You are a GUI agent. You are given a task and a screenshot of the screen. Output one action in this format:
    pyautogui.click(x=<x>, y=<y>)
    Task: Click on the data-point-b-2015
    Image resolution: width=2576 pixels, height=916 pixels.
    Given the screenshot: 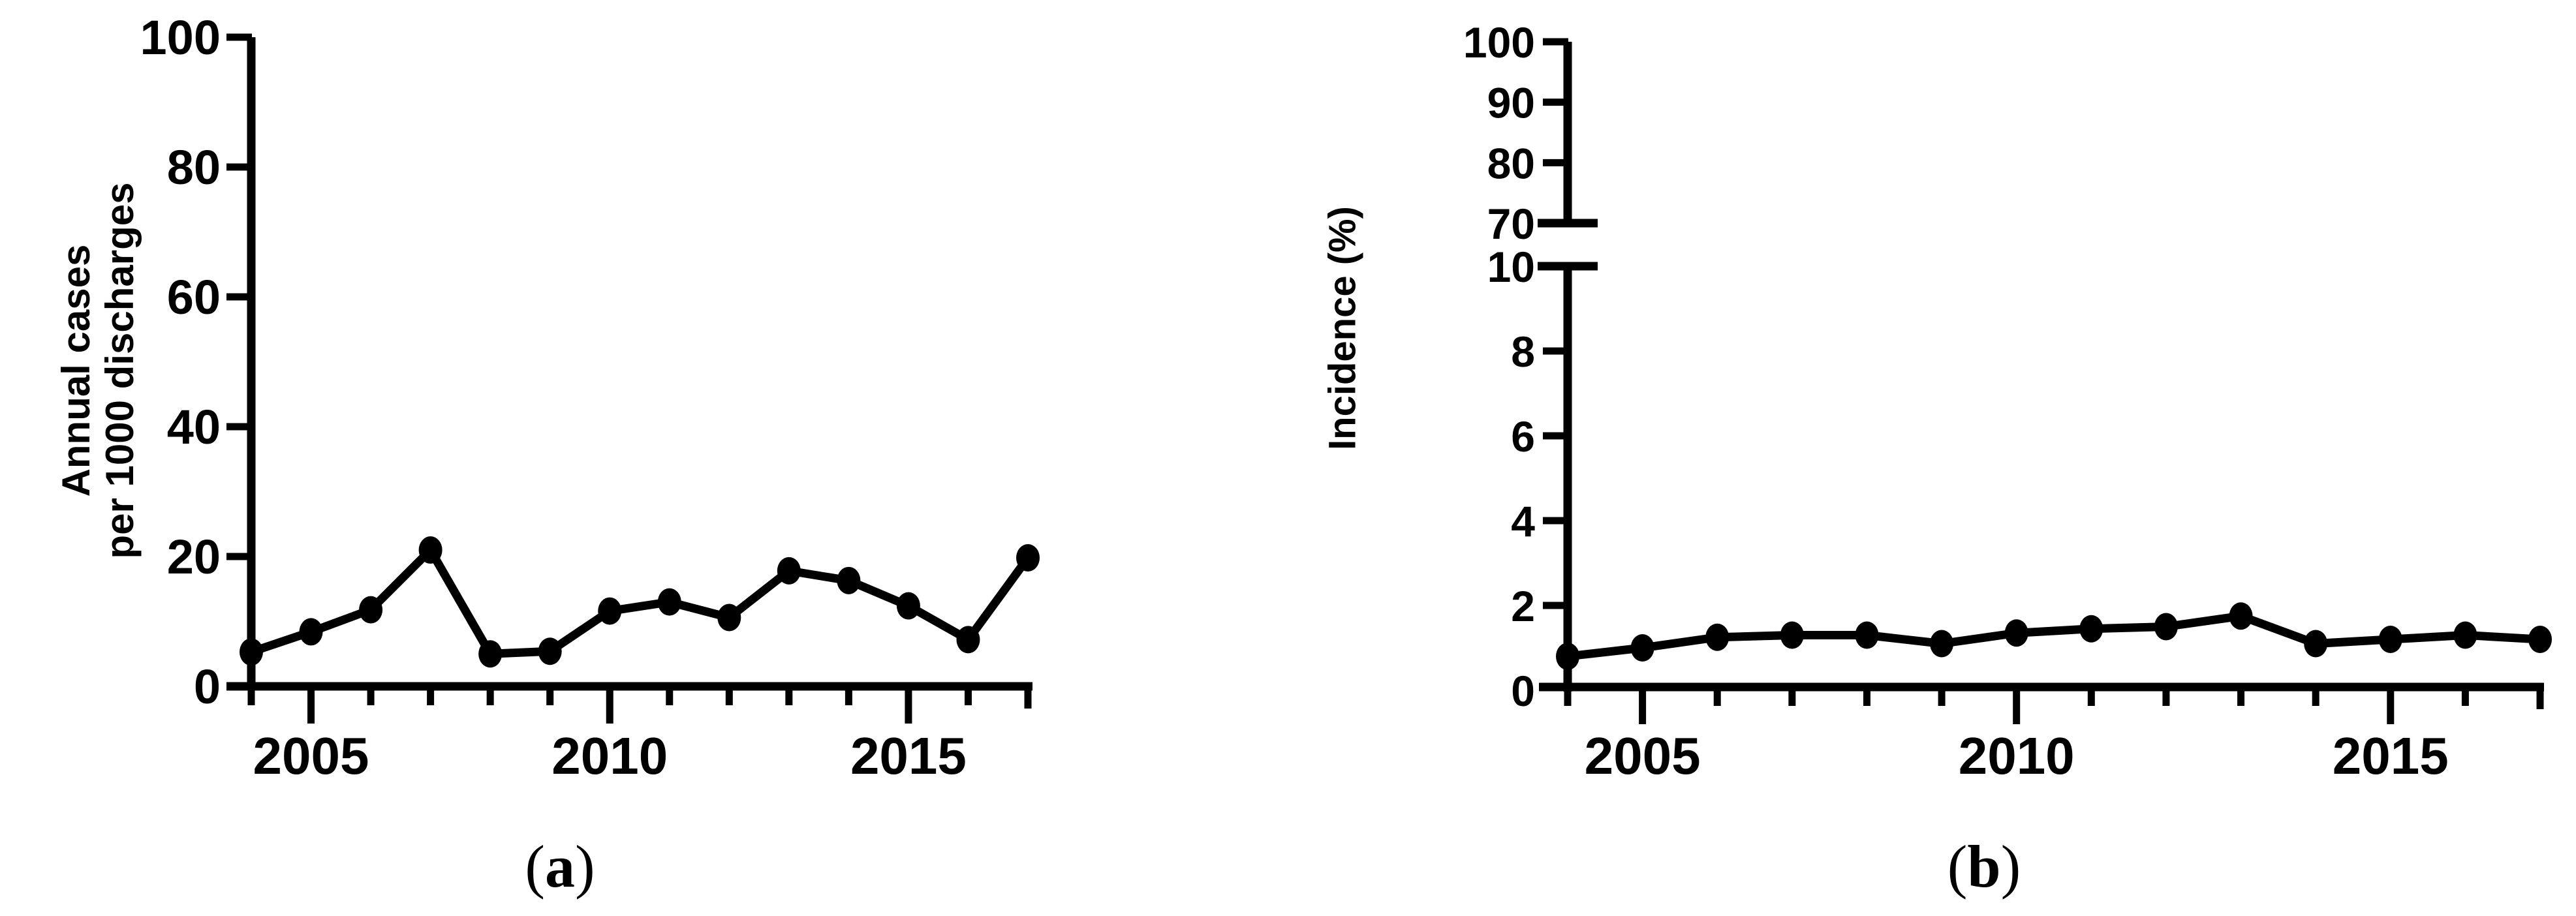 What is the action you would take?
    pyautogui.click(x=2390, y=639)
    